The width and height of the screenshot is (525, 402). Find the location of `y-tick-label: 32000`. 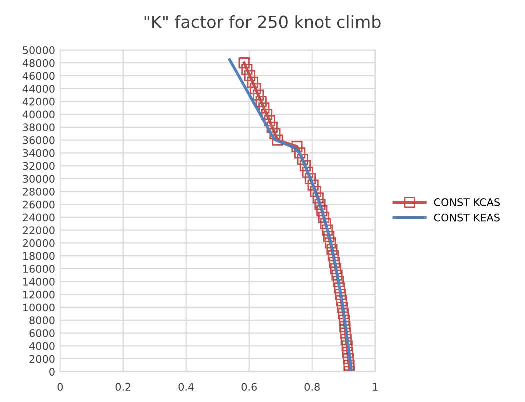

y-tick-label: 32000 is located at coordinates (39, 166).